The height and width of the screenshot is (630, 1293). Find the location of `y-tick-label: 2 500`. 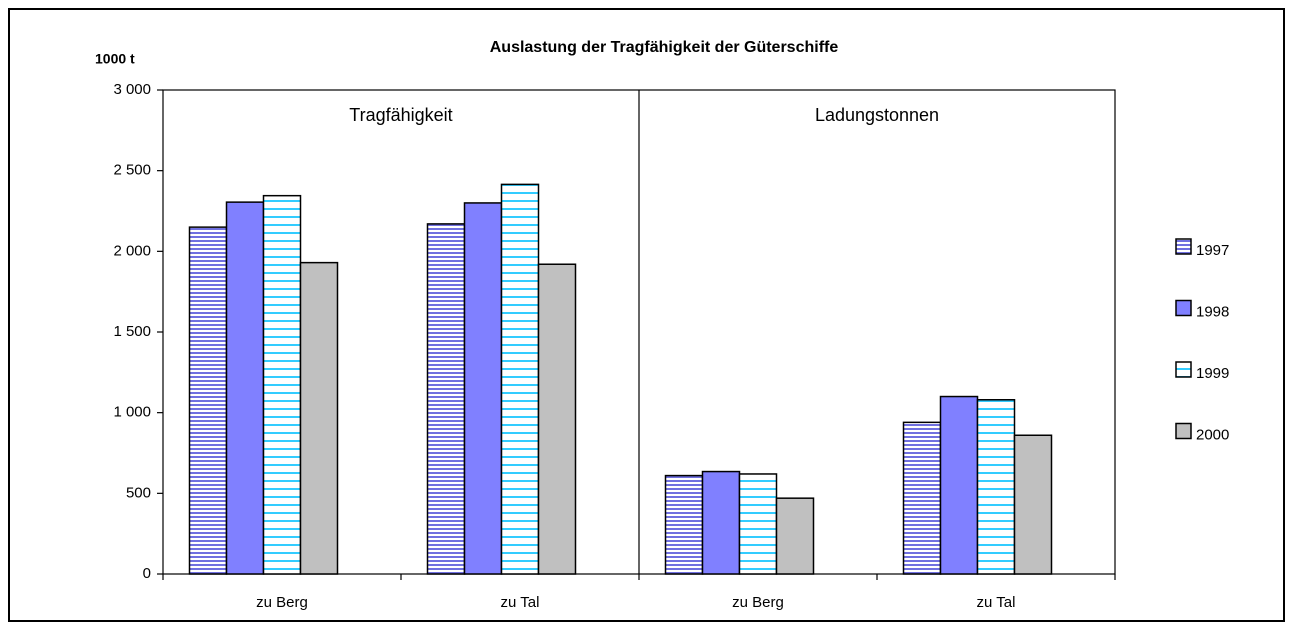

y-tick-label: 2 500 is located at coordinates (132, 170).